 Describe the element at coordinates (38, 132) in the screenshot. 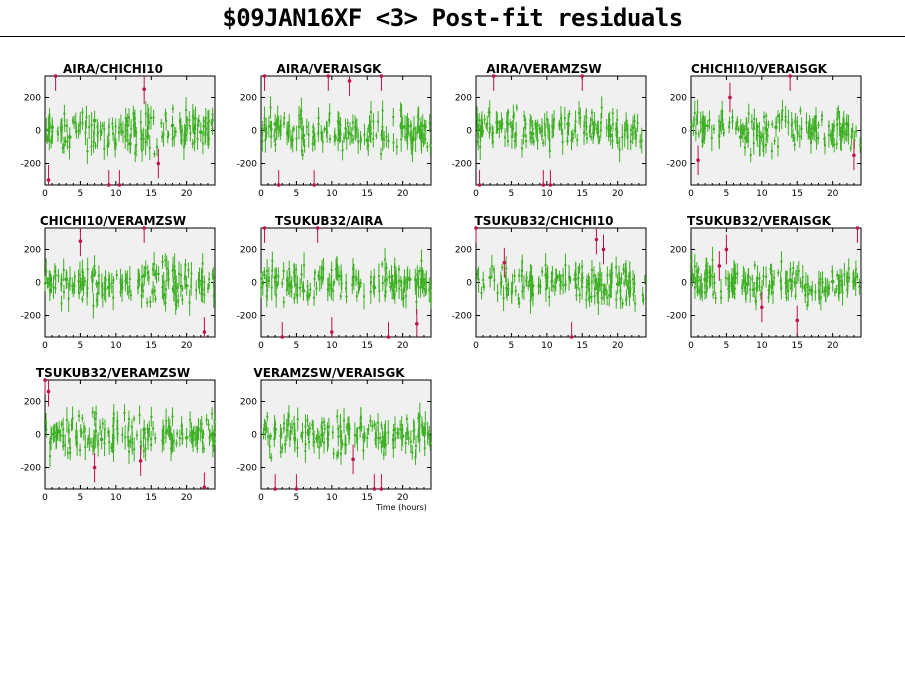

I see `y-tick-label: 0` at that location.